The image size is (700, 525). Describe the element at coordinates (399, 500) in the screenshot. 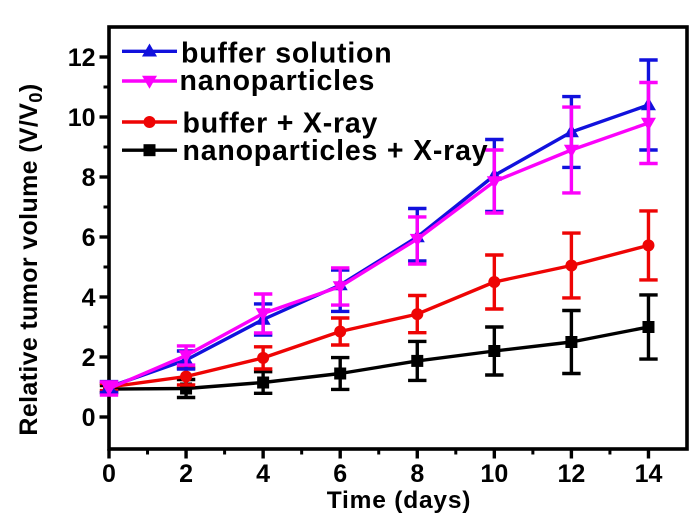

I see `svg-text: Time (days)` at that location.